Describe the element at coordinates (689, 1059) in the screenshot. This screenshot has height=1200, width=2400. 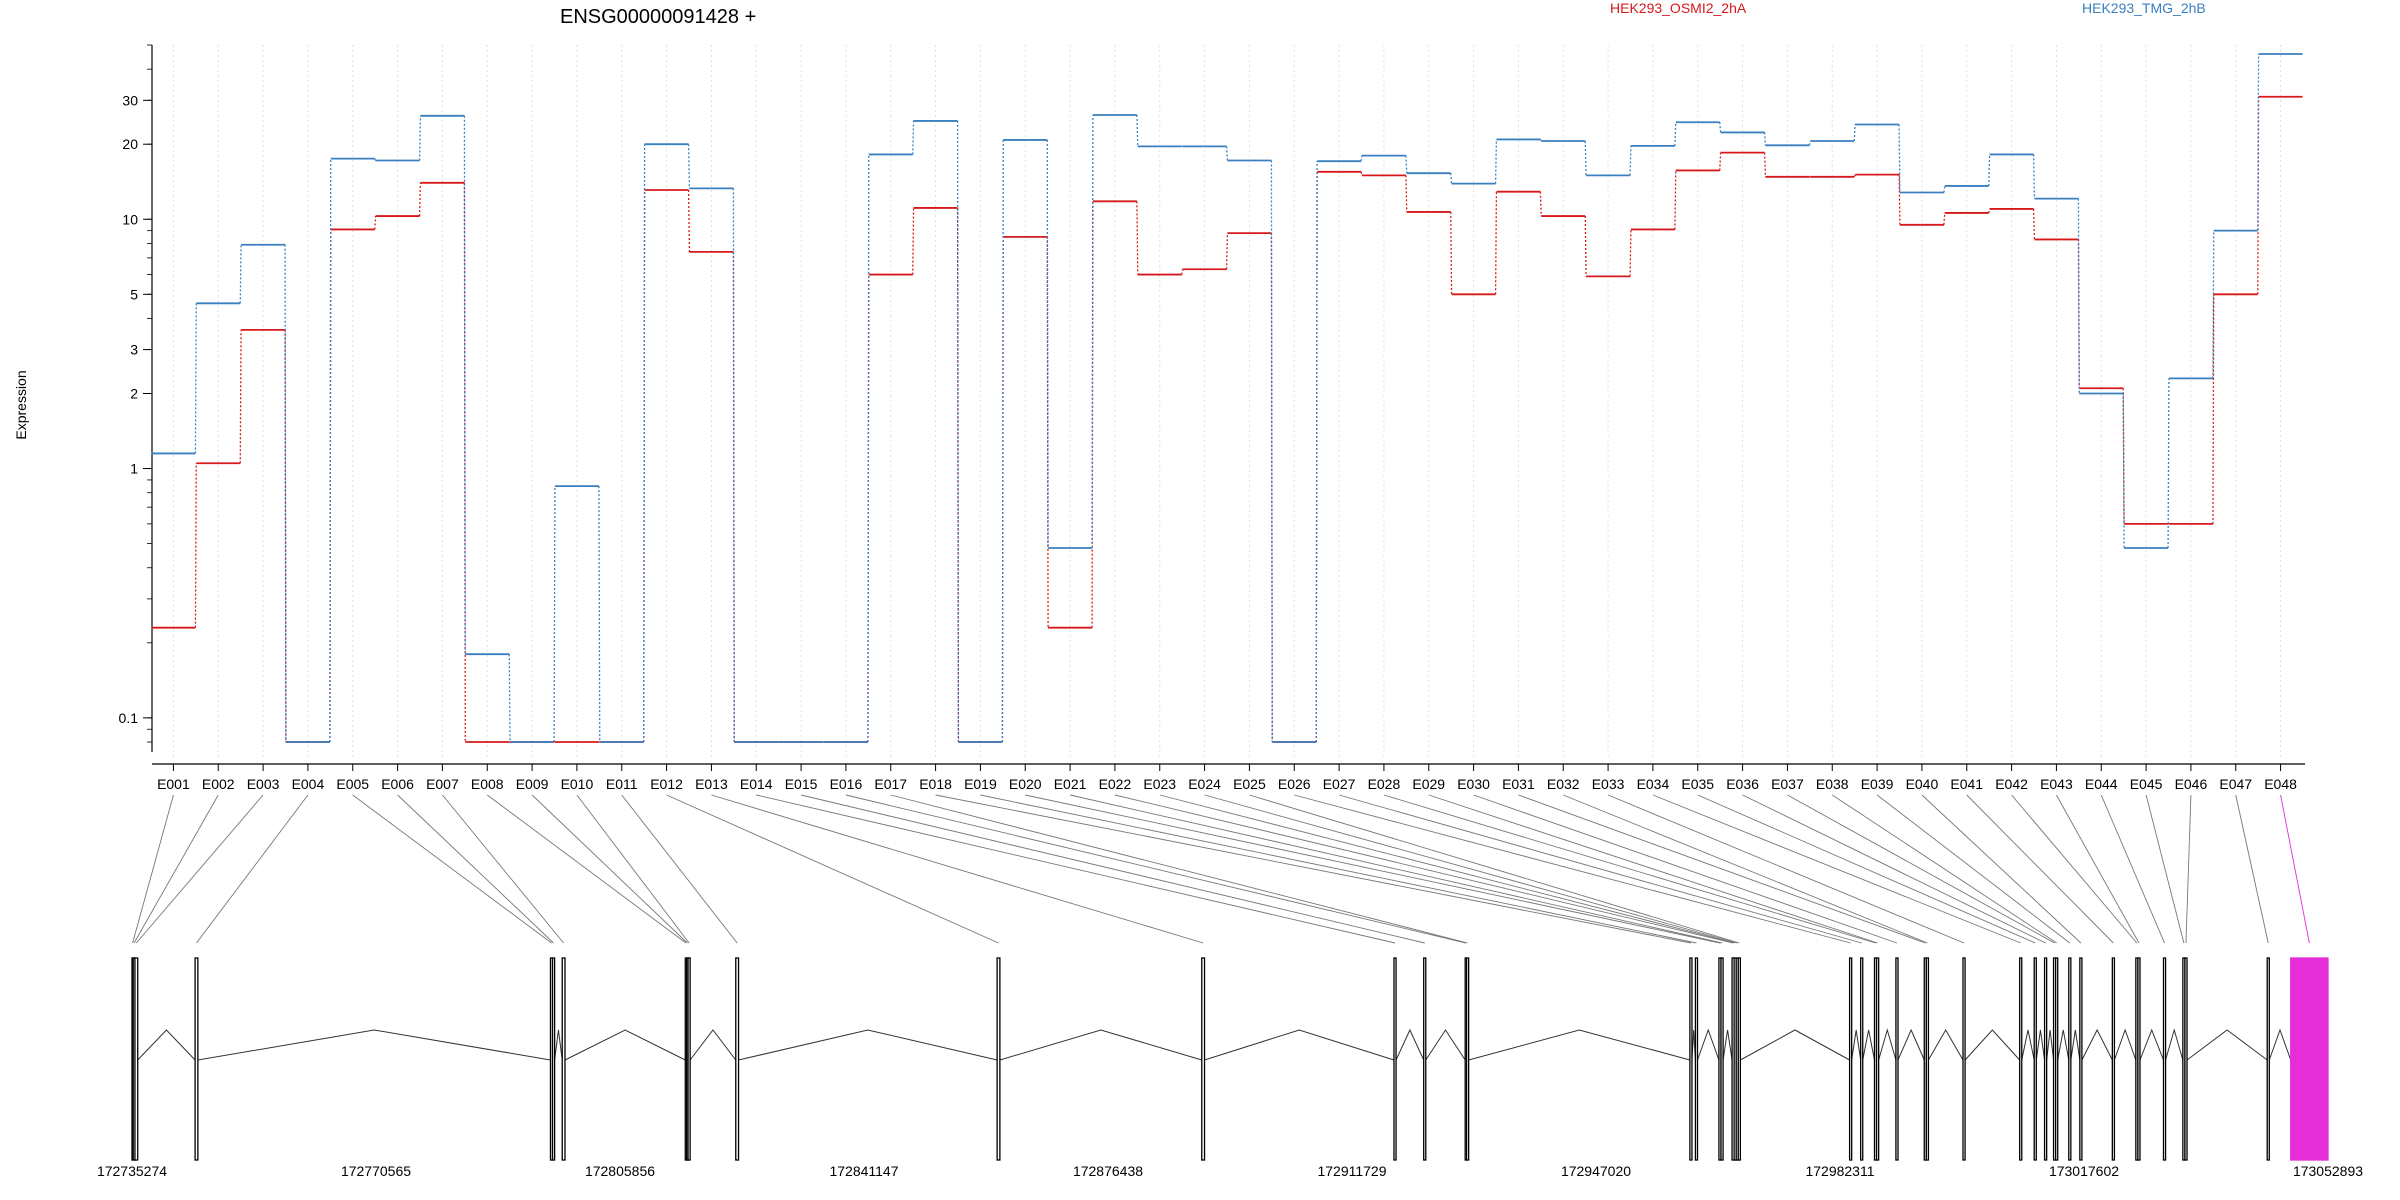
I see `exon-block-E010` at that location.